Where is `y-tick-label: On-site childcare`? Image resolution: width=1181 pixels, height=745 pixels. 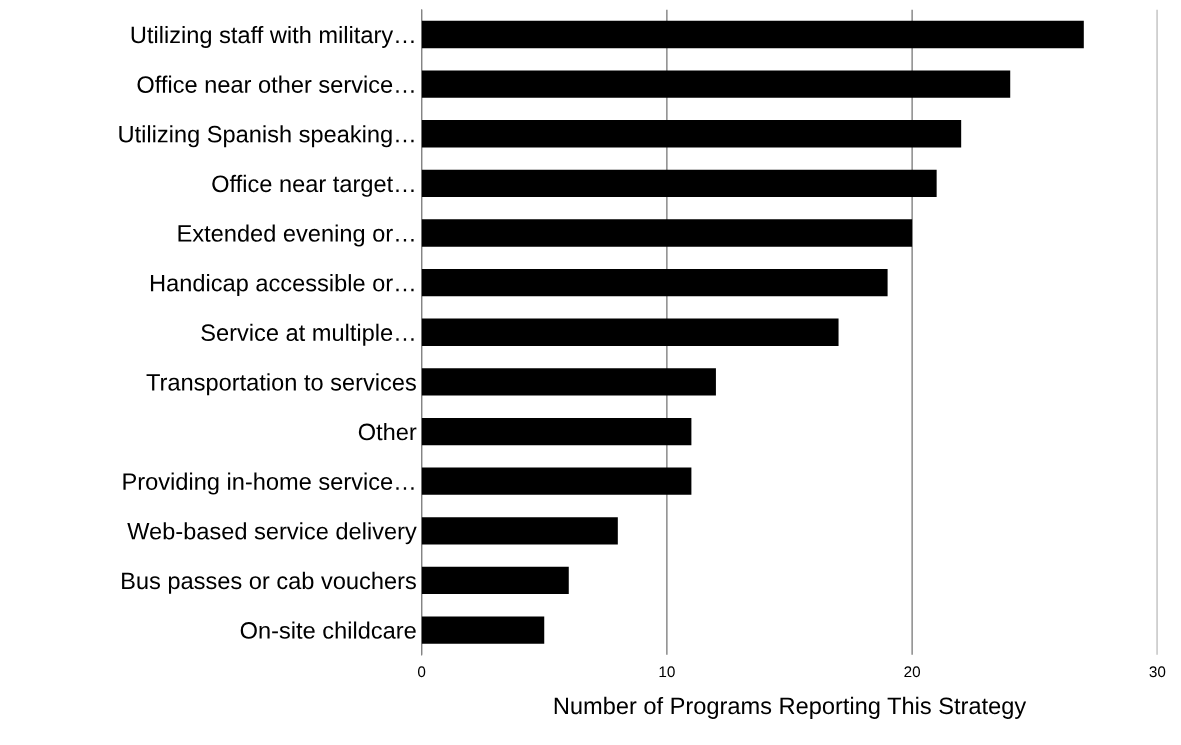
y-tick-label: On-site childcare is located at coordinates (328, 630).